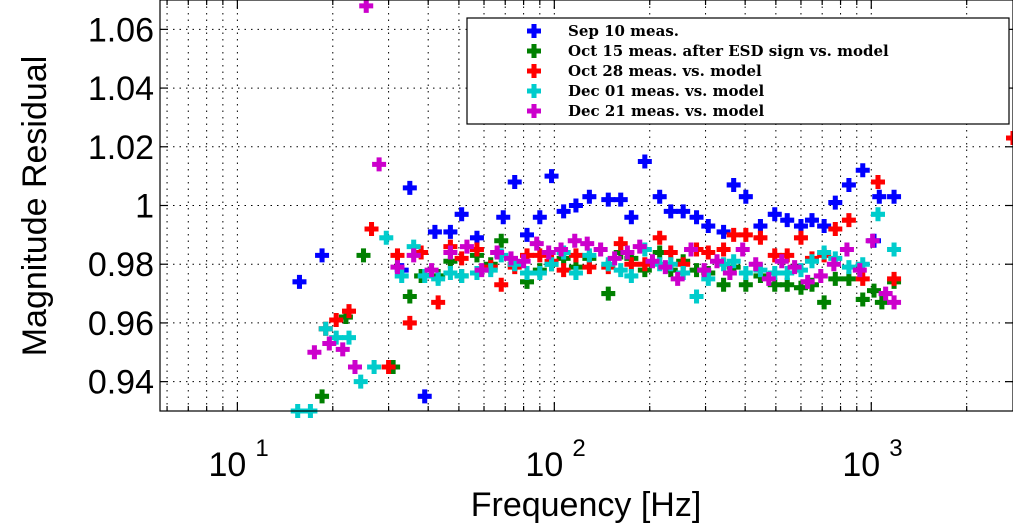 This screenshot has width=1013, height=528. What do you see at coordinates (261, 448) in the screenshot?
I see `x-tick-exponent: 1` at bounding box center [261, 448].